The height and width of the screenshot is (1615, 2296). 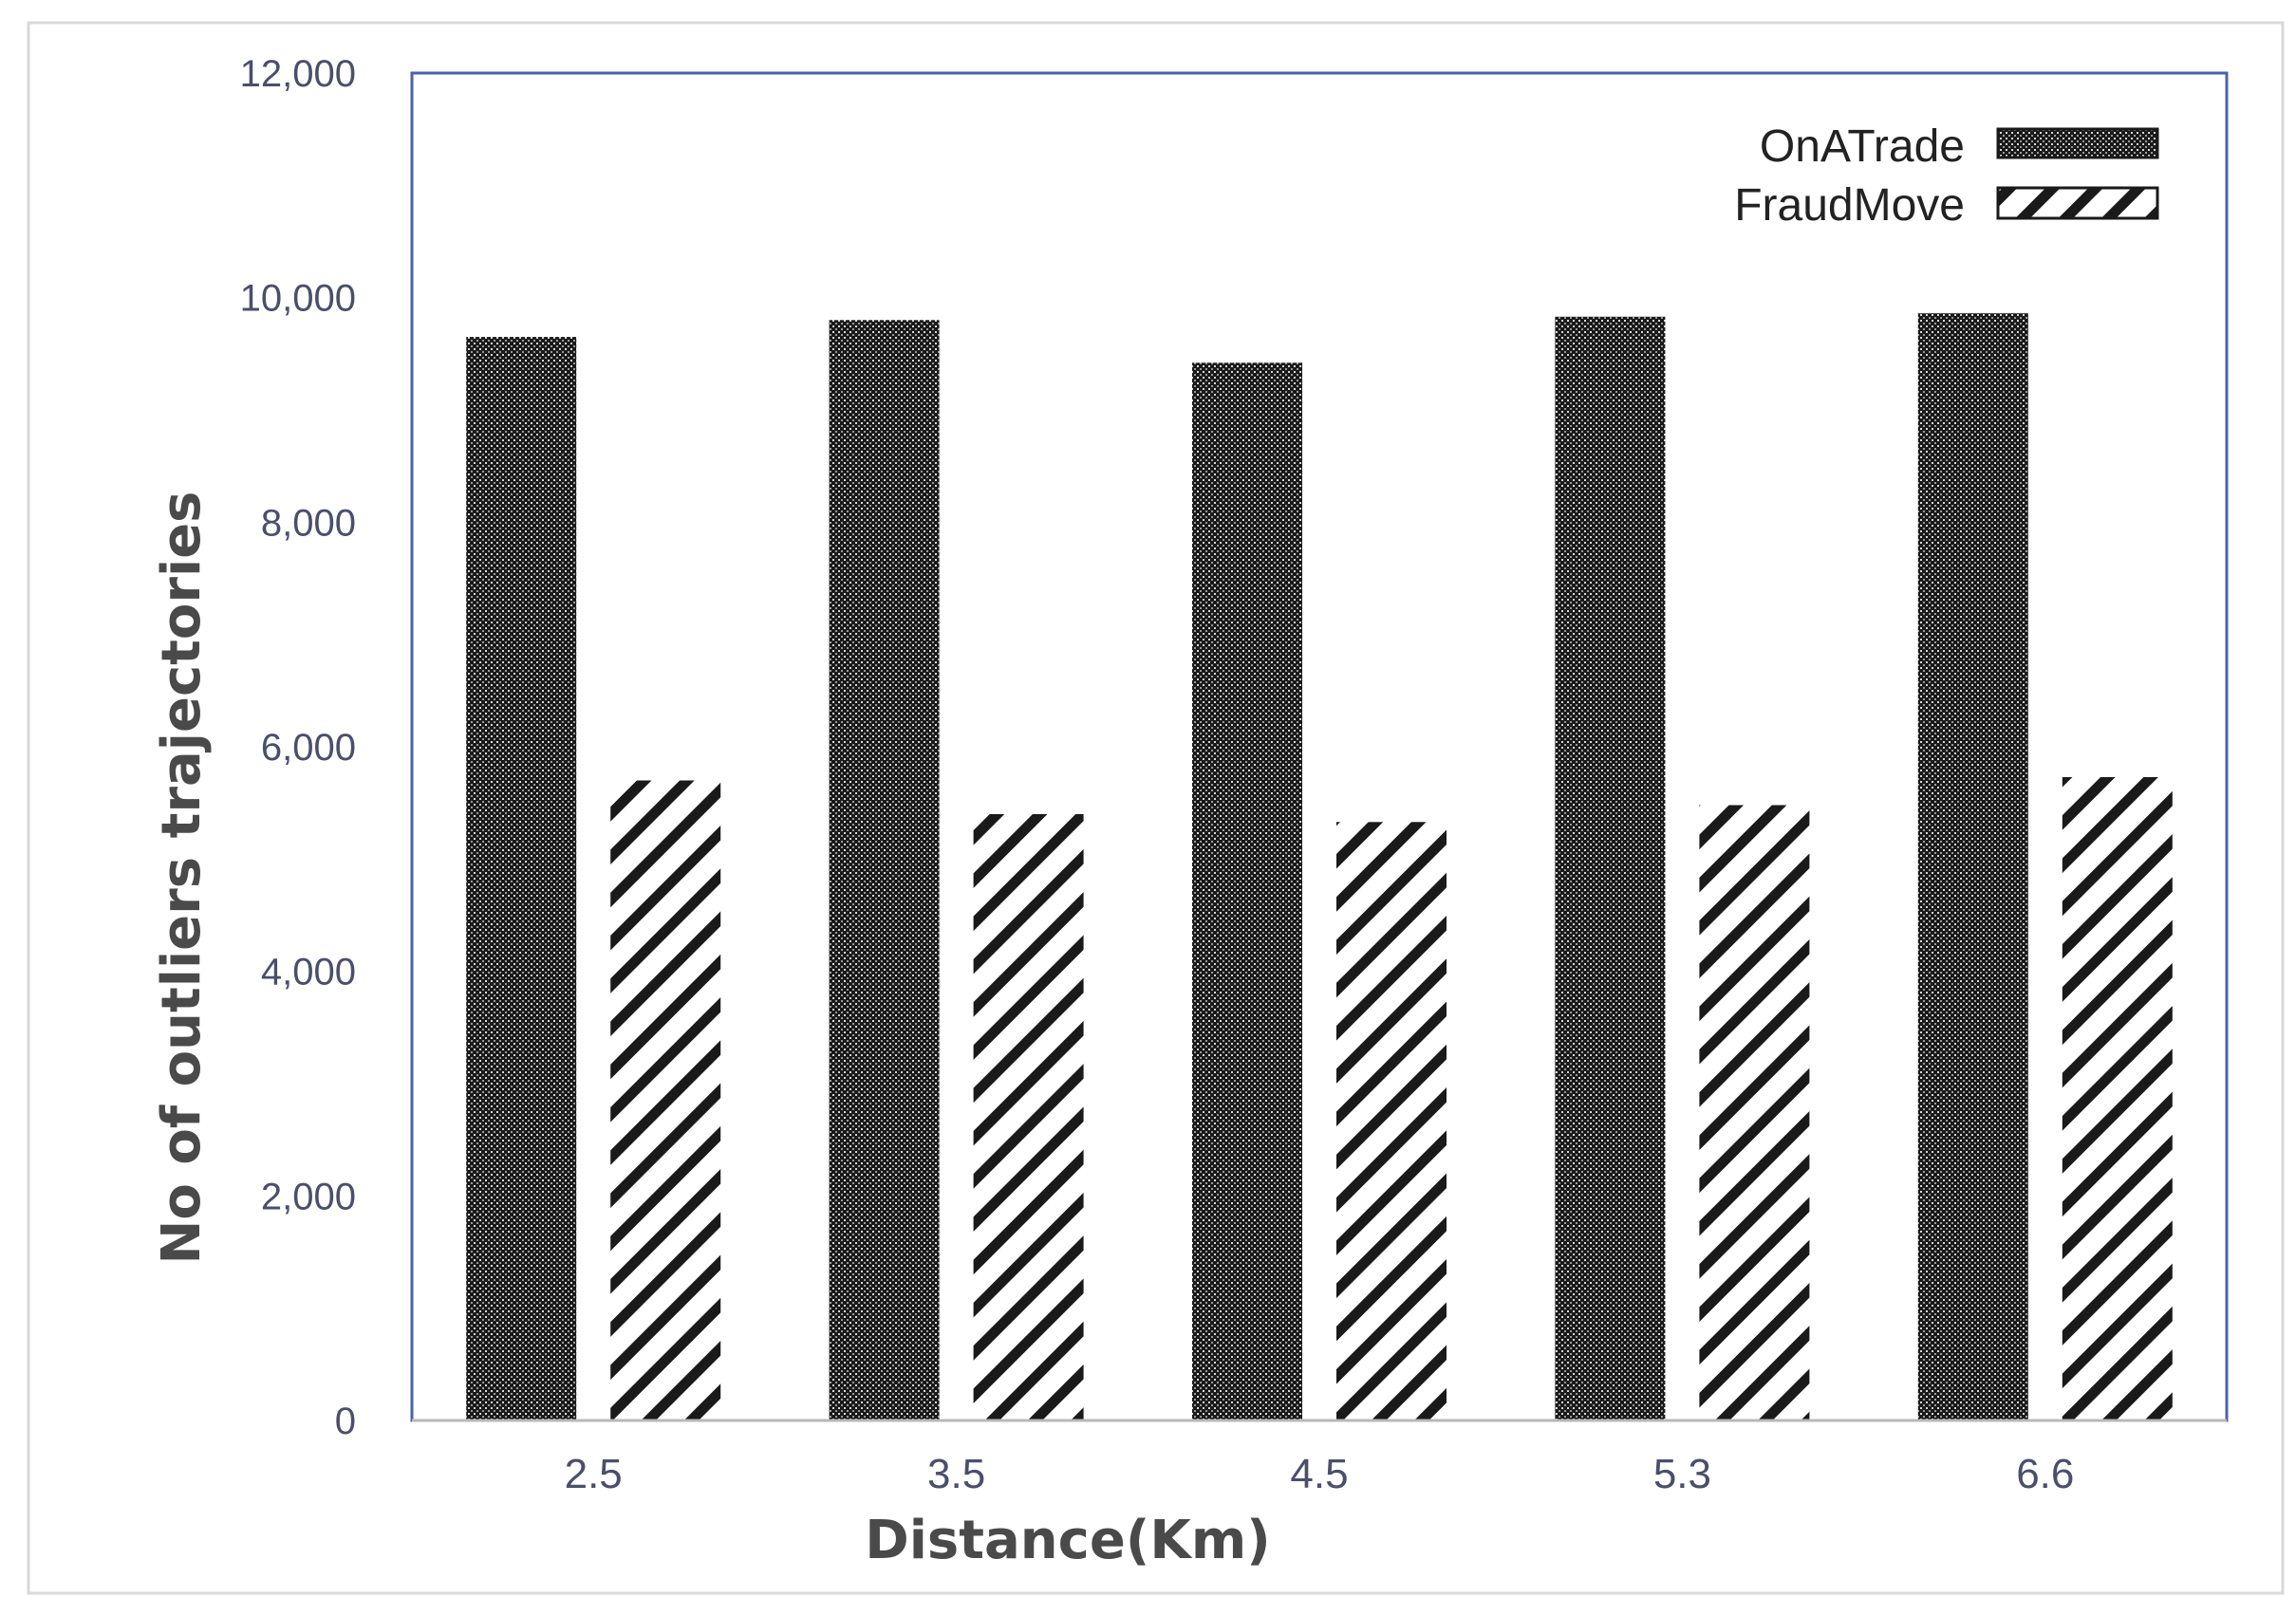 What do you see at coordinates (182, 878) in the screenshot?
I see `y-axis-title: No of outliers trajectories` at bounding box center [182, 878].